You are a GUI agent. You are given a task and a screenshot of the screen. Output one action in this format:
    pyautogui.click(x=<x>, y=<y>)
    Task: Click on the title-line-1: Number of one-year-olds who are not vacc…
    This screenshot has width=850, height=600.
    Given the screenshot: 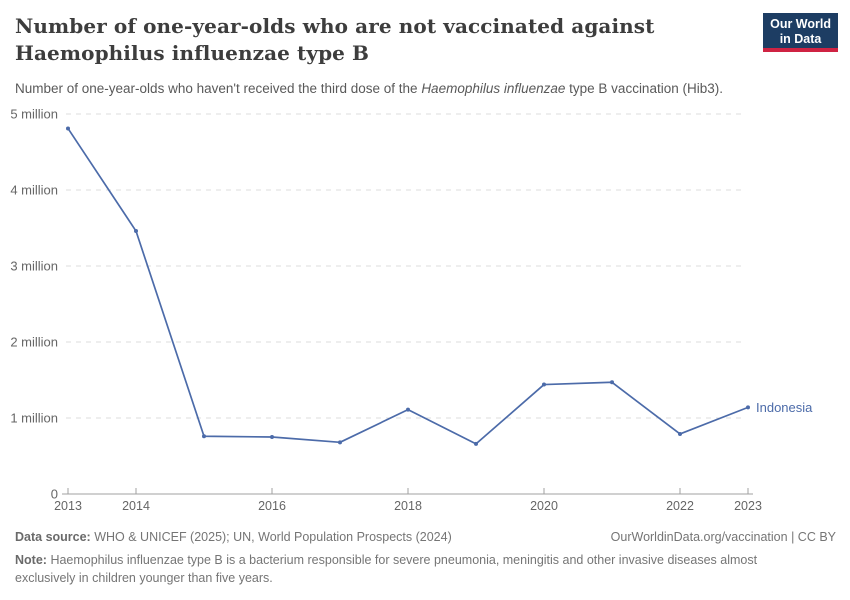 What is the action you would take?
    pyautogui.click(x=335, y=26)
    